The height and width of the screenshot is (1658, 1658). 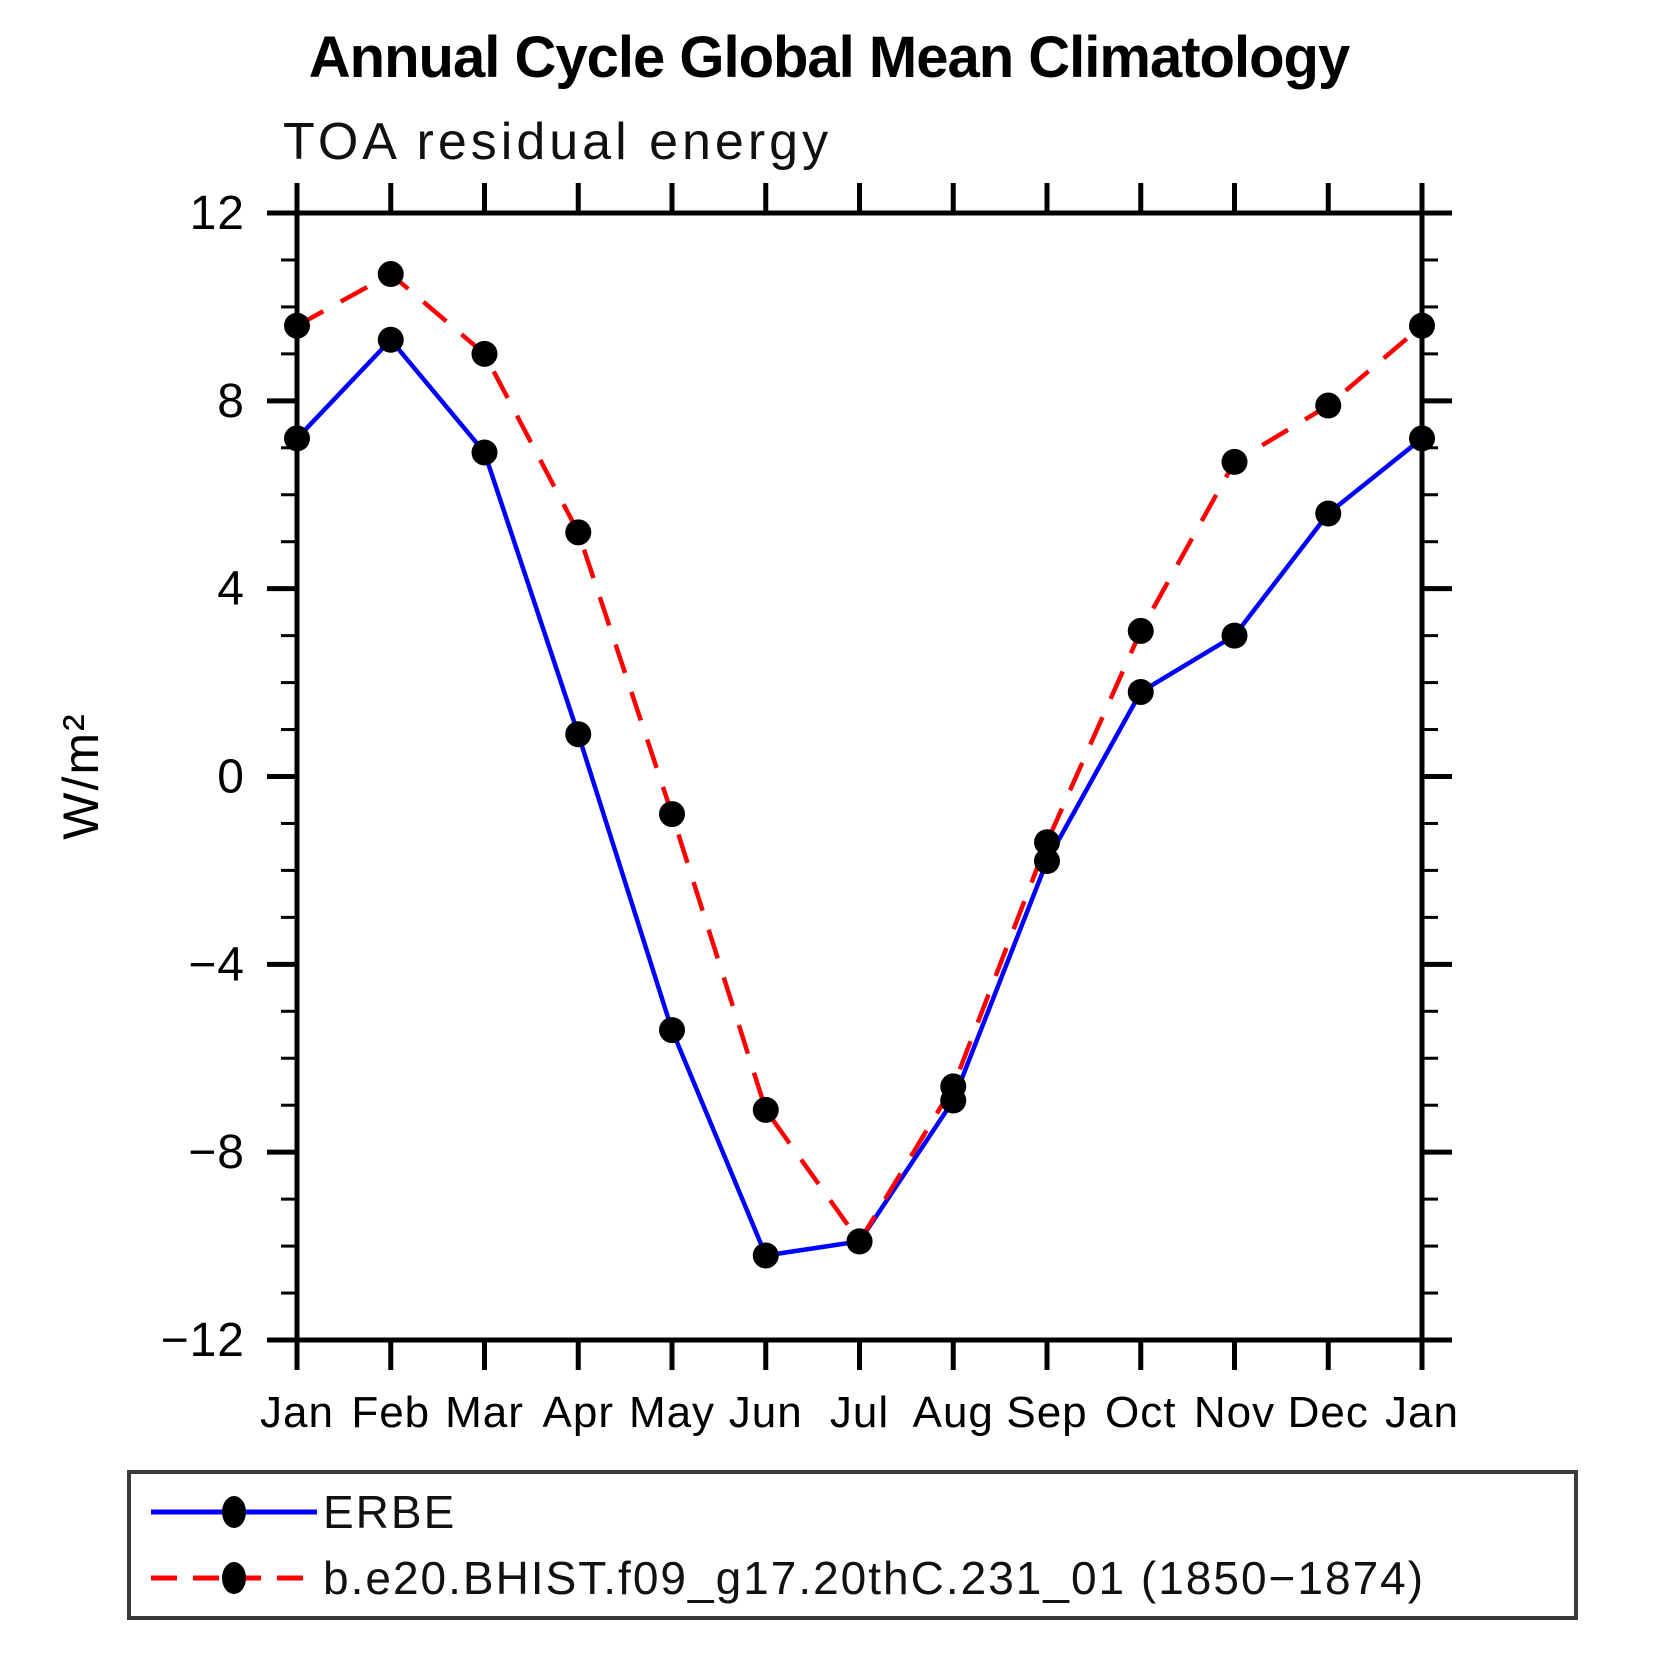 I want to click on x-tick-label: May, so click(x=672, y=1412).